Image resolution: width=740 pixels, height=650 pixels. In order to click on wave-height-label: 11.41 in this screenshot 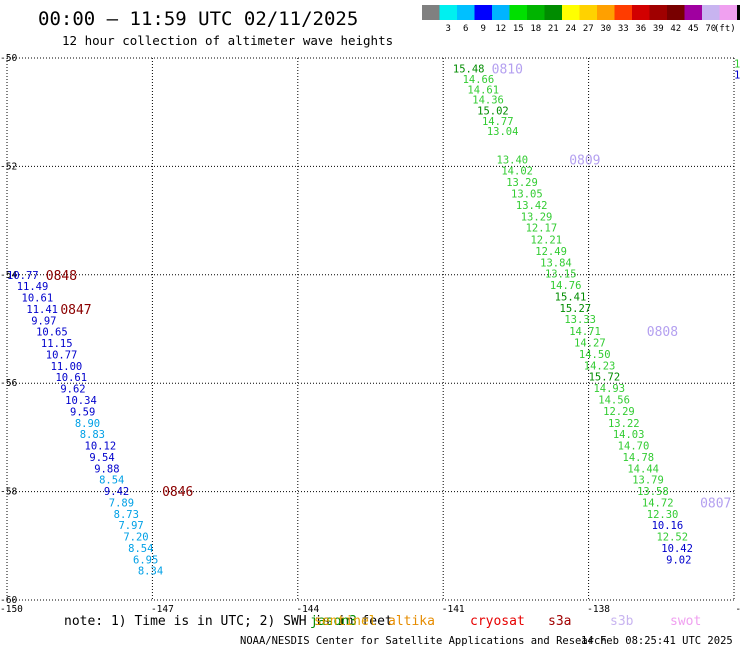, I will do `click(42, 310)`.